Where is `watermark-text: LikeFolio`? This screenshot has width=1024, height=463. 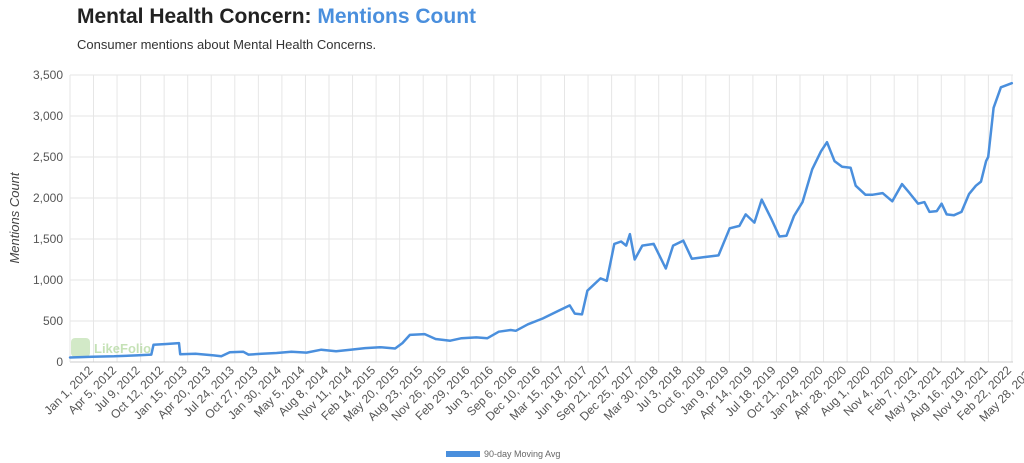 watermark-text: LikeFolio is located at coordinates (122, 348).